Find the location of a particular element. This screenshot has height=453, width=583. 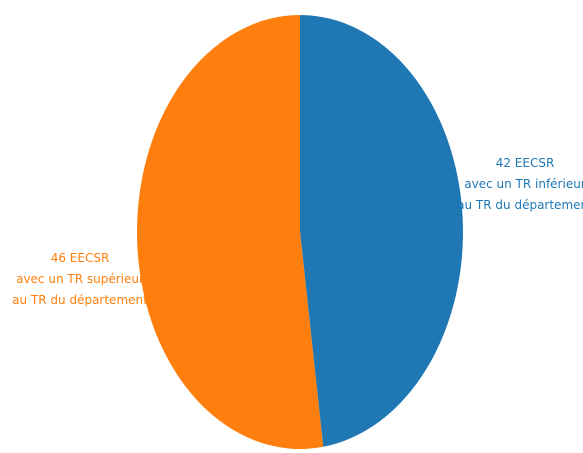

slice-label-0-line-1: avec un TR inférieur is located at coordinates (523, 184).